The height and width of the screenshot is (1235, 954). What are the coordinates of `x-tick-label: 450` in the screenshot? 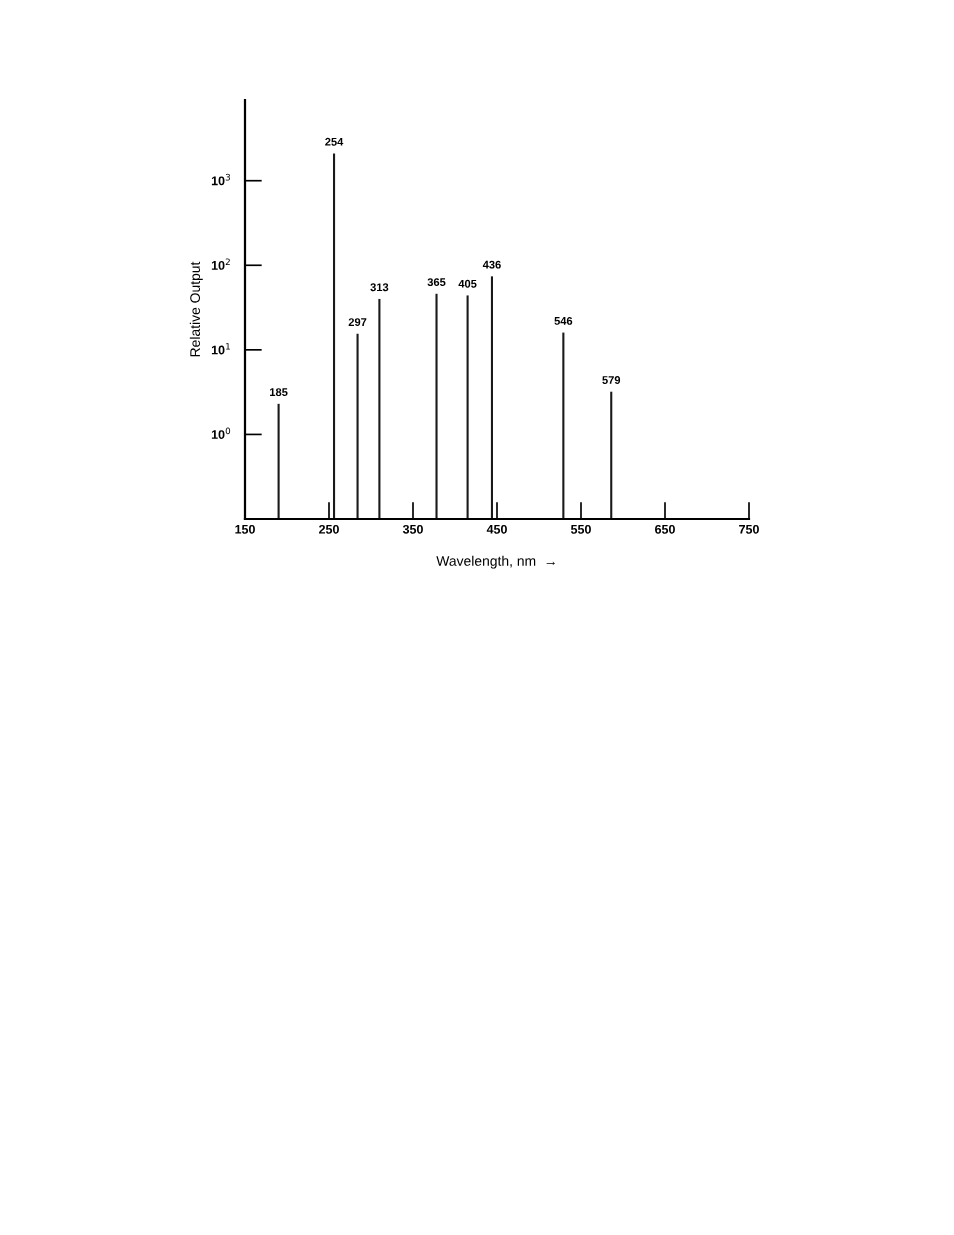 It's located at (496, 529).